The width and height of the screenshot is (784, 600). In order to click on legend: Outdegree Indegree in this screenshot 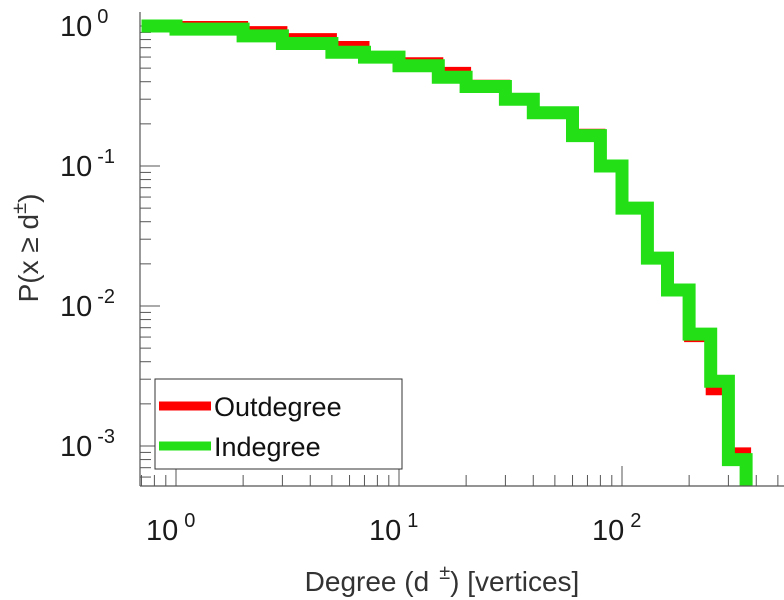, I will do `click(278, 424)`.